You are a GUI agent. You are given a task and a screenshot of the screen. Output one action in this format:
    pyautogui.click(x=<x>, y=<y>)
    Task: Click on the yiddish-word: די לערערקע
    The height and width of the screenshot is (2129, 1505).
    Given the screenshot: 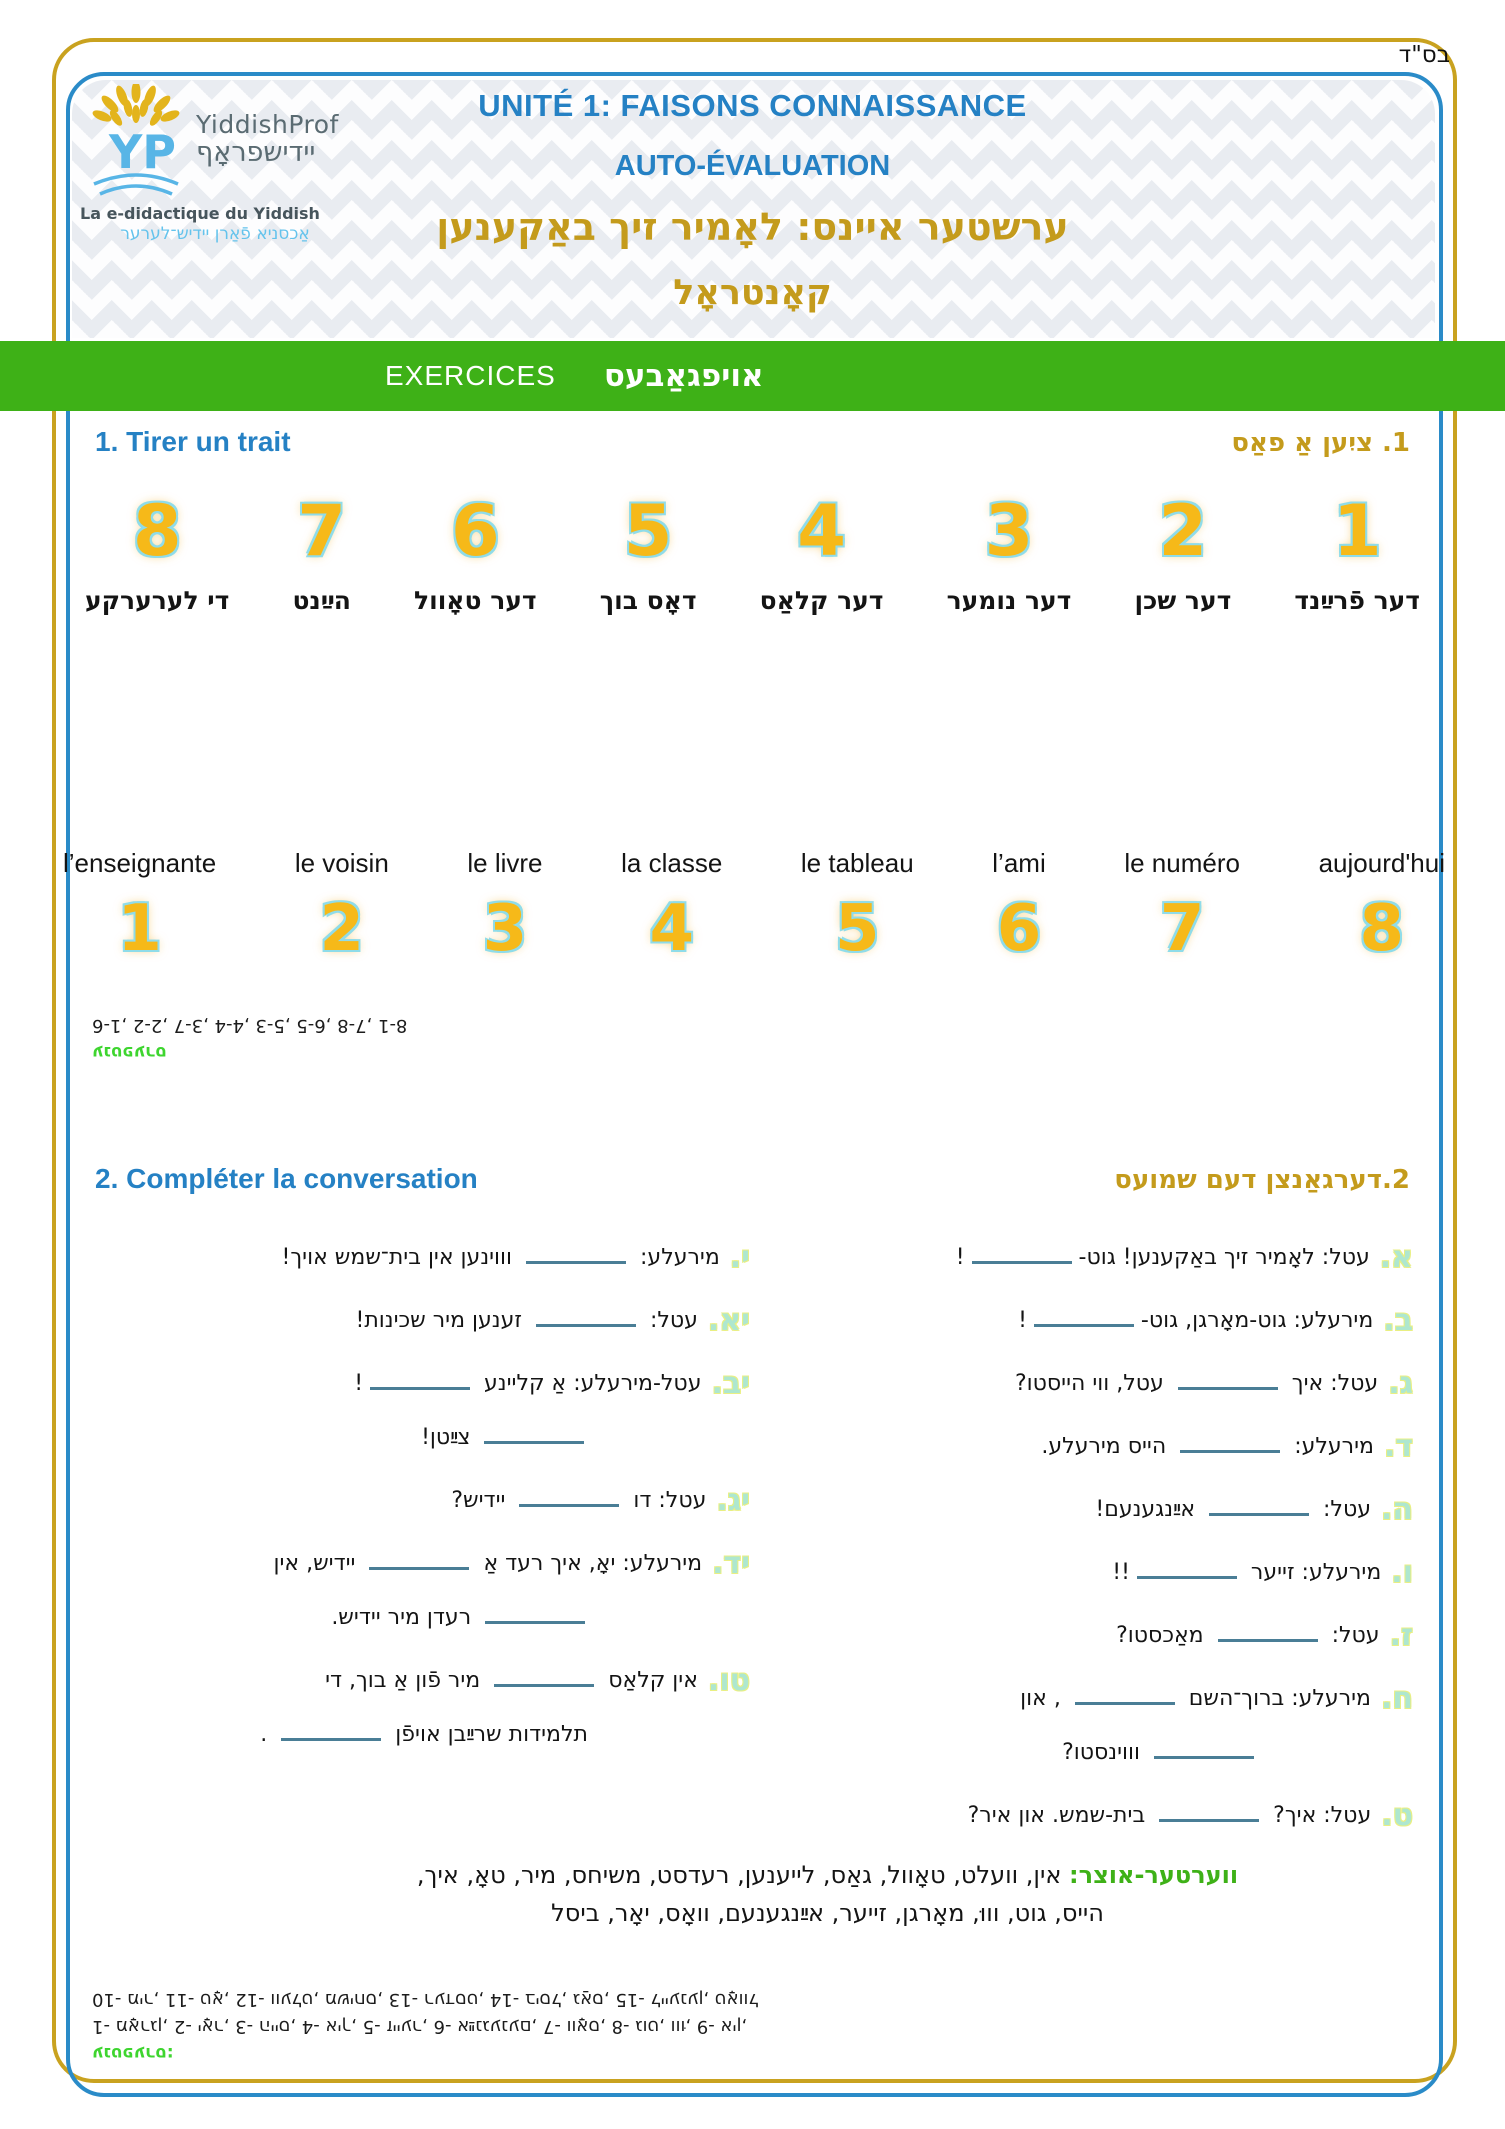 What is the action you would take?
    pyautogui.click(x=157, y=600)
    